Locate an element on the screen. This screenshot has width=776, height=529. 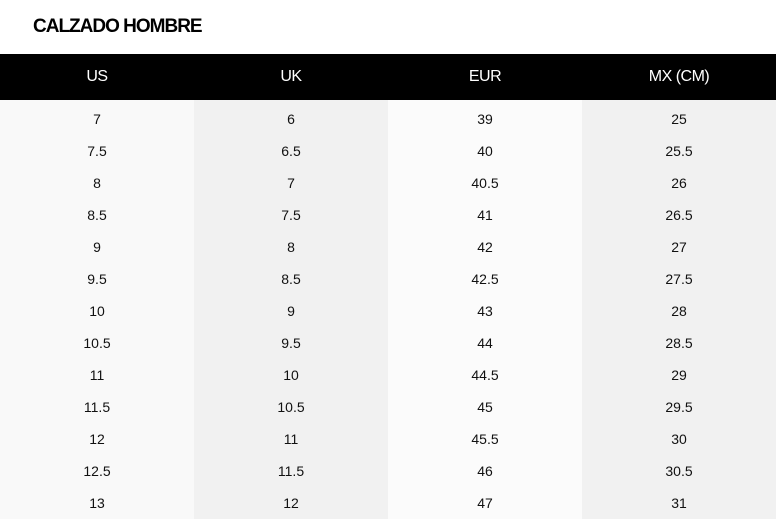
table-cell: 26.5 is located at coordinates (679, 215).